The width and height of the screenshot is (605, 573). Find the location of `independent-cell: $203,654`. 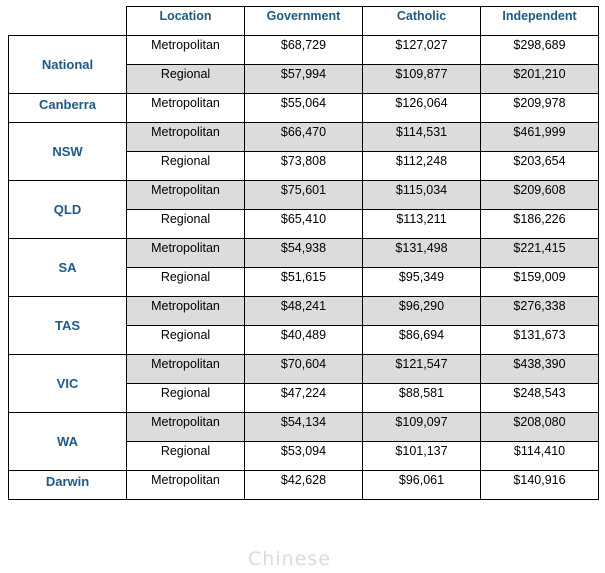

independent-cell: $203,654 is located at coordinates (539, 166).